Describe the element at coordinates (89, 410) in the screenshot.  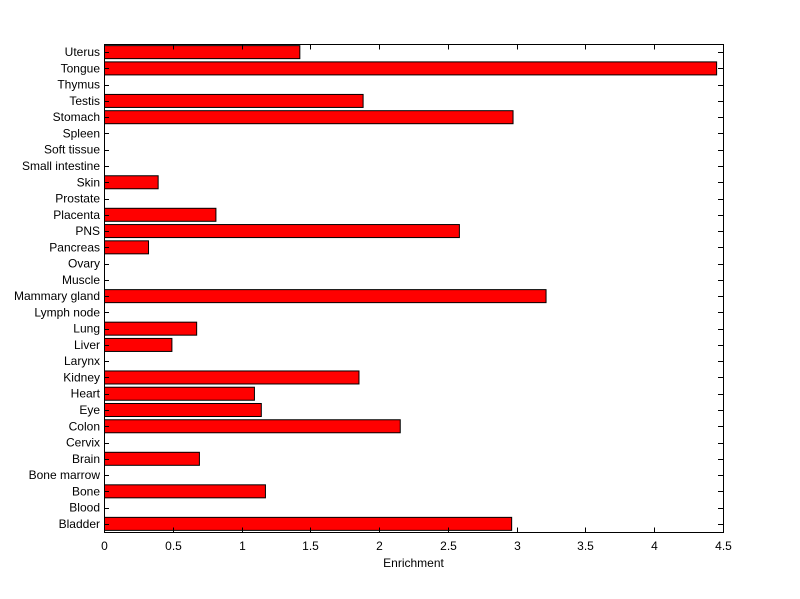
I see `y-tick-label-eye: Eye` at that location.